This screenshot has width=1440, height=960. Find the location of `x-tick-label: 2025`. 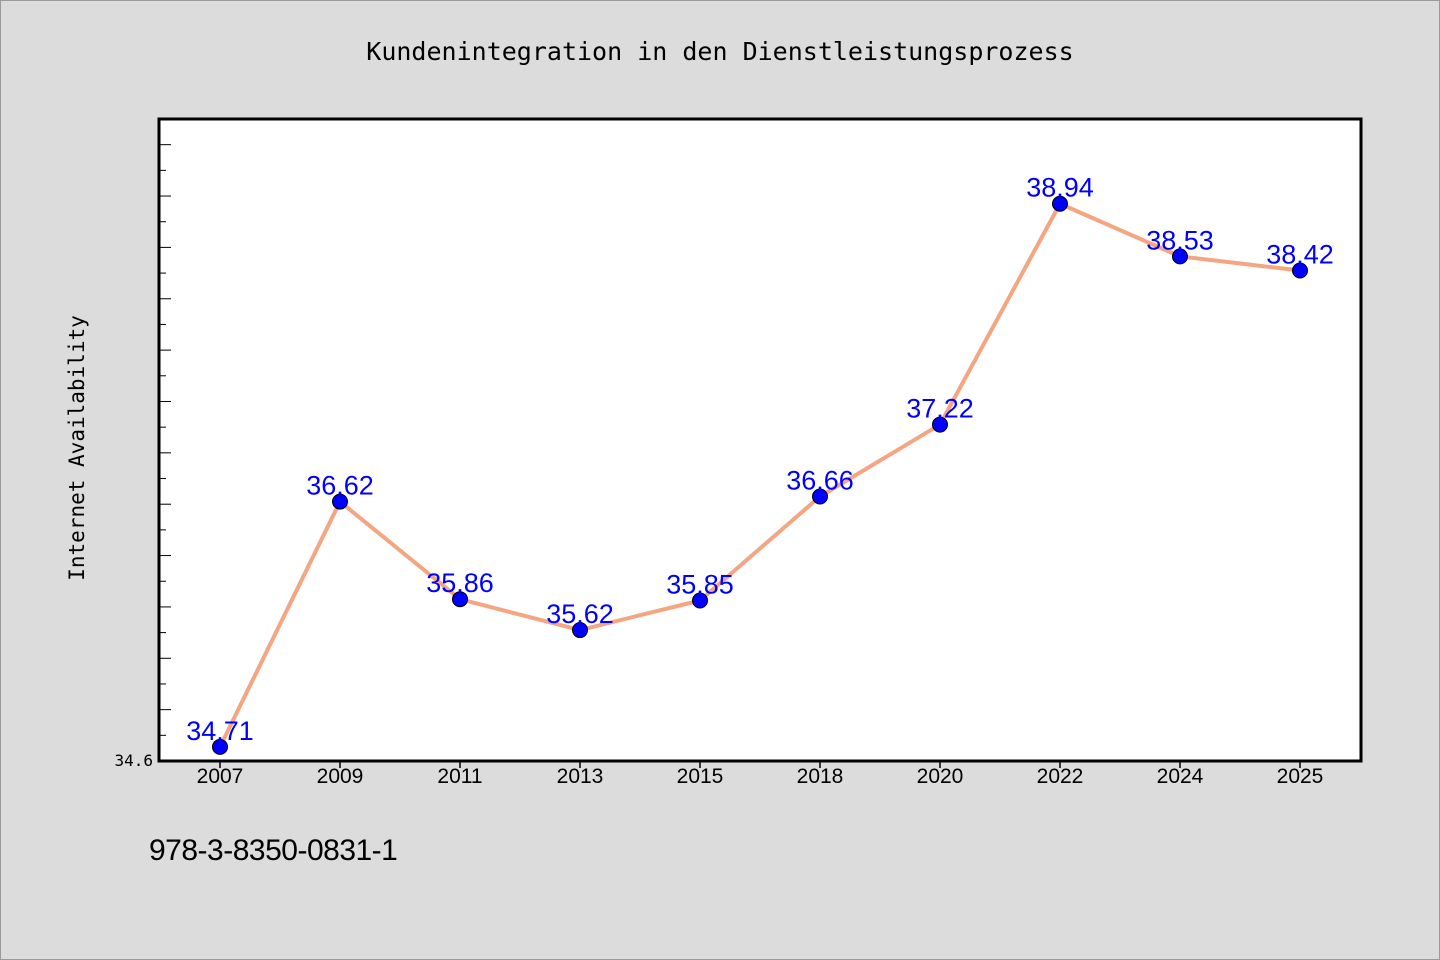

x-tick-label: 2025 is located at coordinates (1300, 776).